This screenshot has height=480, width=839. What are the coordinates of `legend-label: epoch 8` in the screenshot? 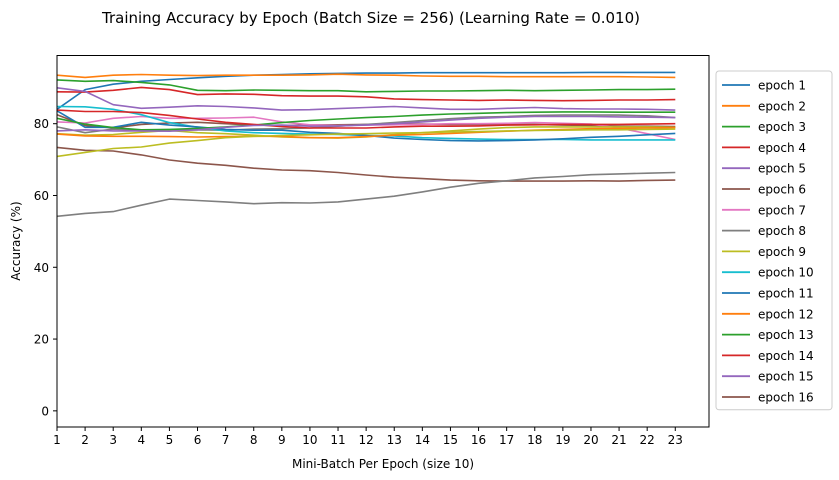 It's located at (782, 231).